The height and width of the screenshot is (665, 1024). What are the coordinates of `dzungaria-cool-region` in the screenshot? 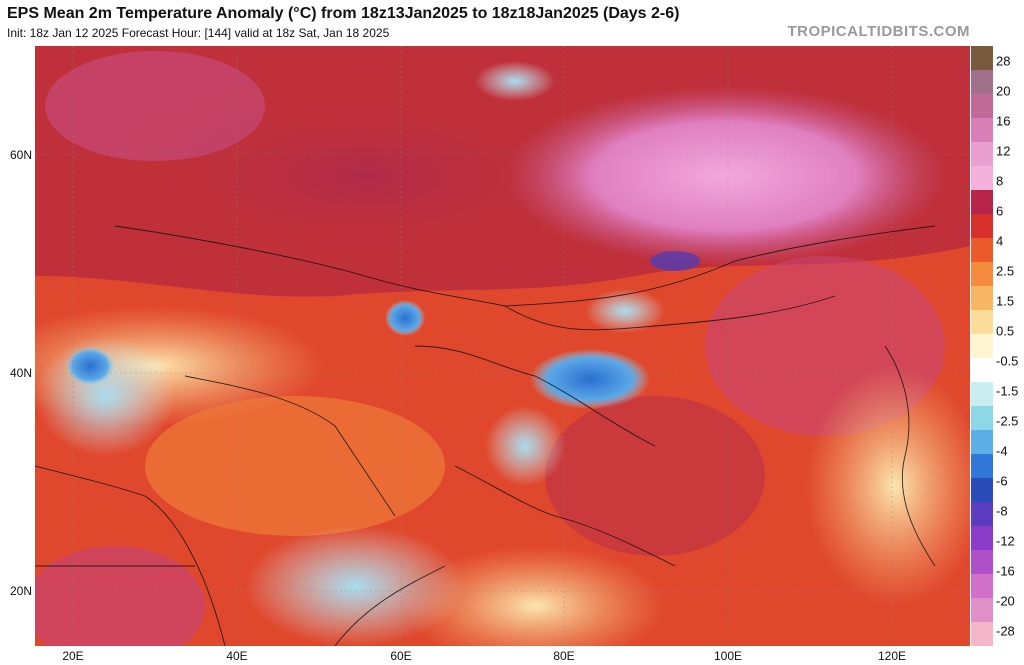 It's located at (625, 311).